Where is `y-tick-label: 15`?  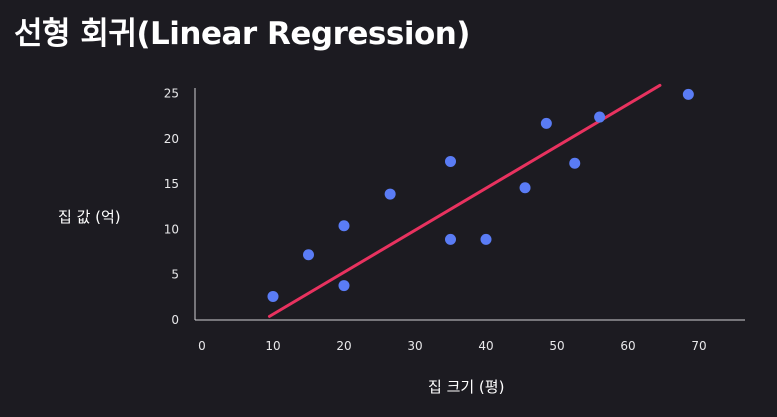
y-tick-label: 15 is located at coordinates (171, 184).